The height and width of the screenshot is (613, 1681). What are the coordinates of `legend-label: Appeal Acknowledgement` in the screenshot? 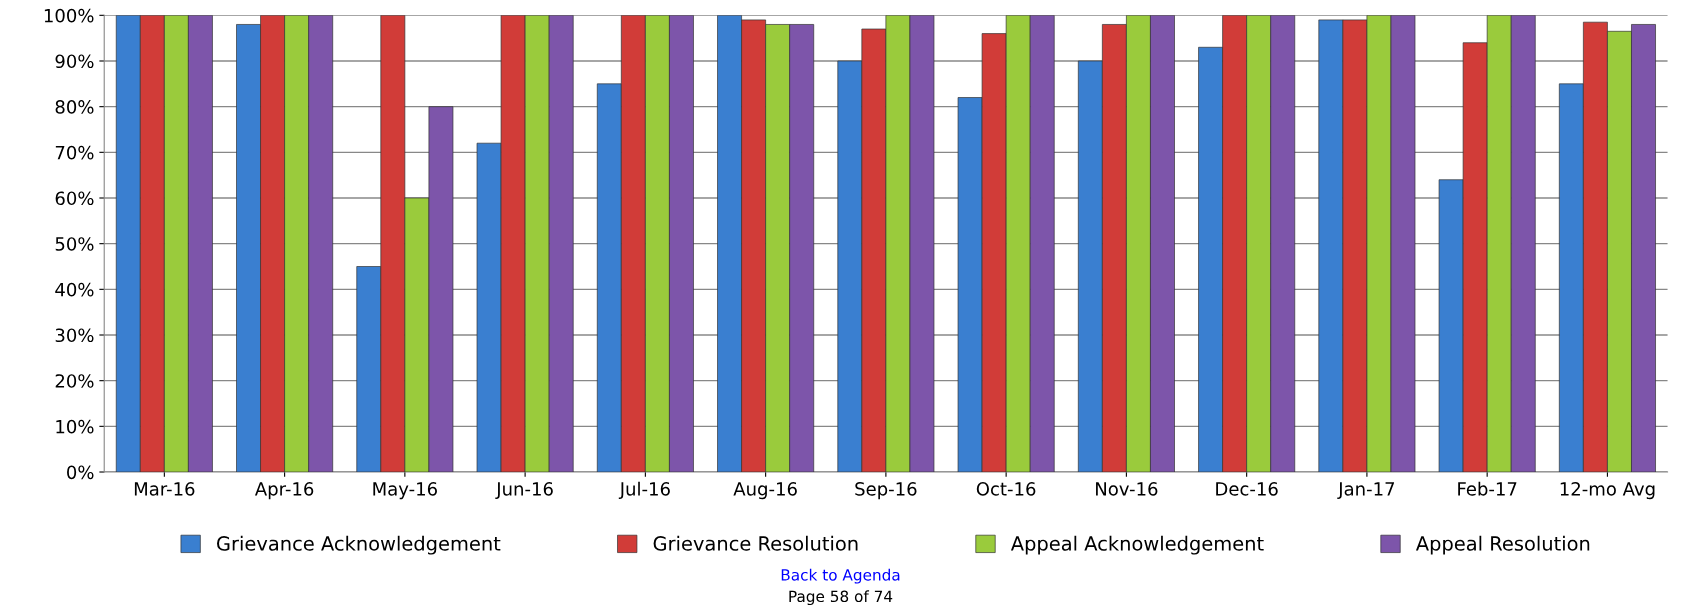 It's located at (1137, 545).